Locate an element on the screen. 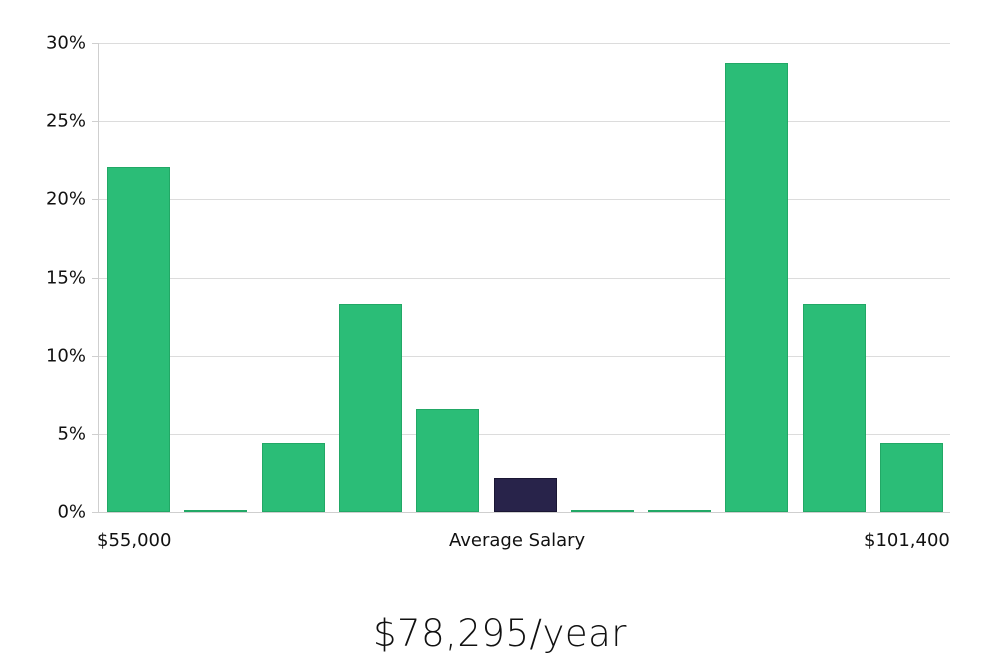 This screenshot has height=660, width=1000. x-min-label: $55,000 is located at coordinates (134, 540).